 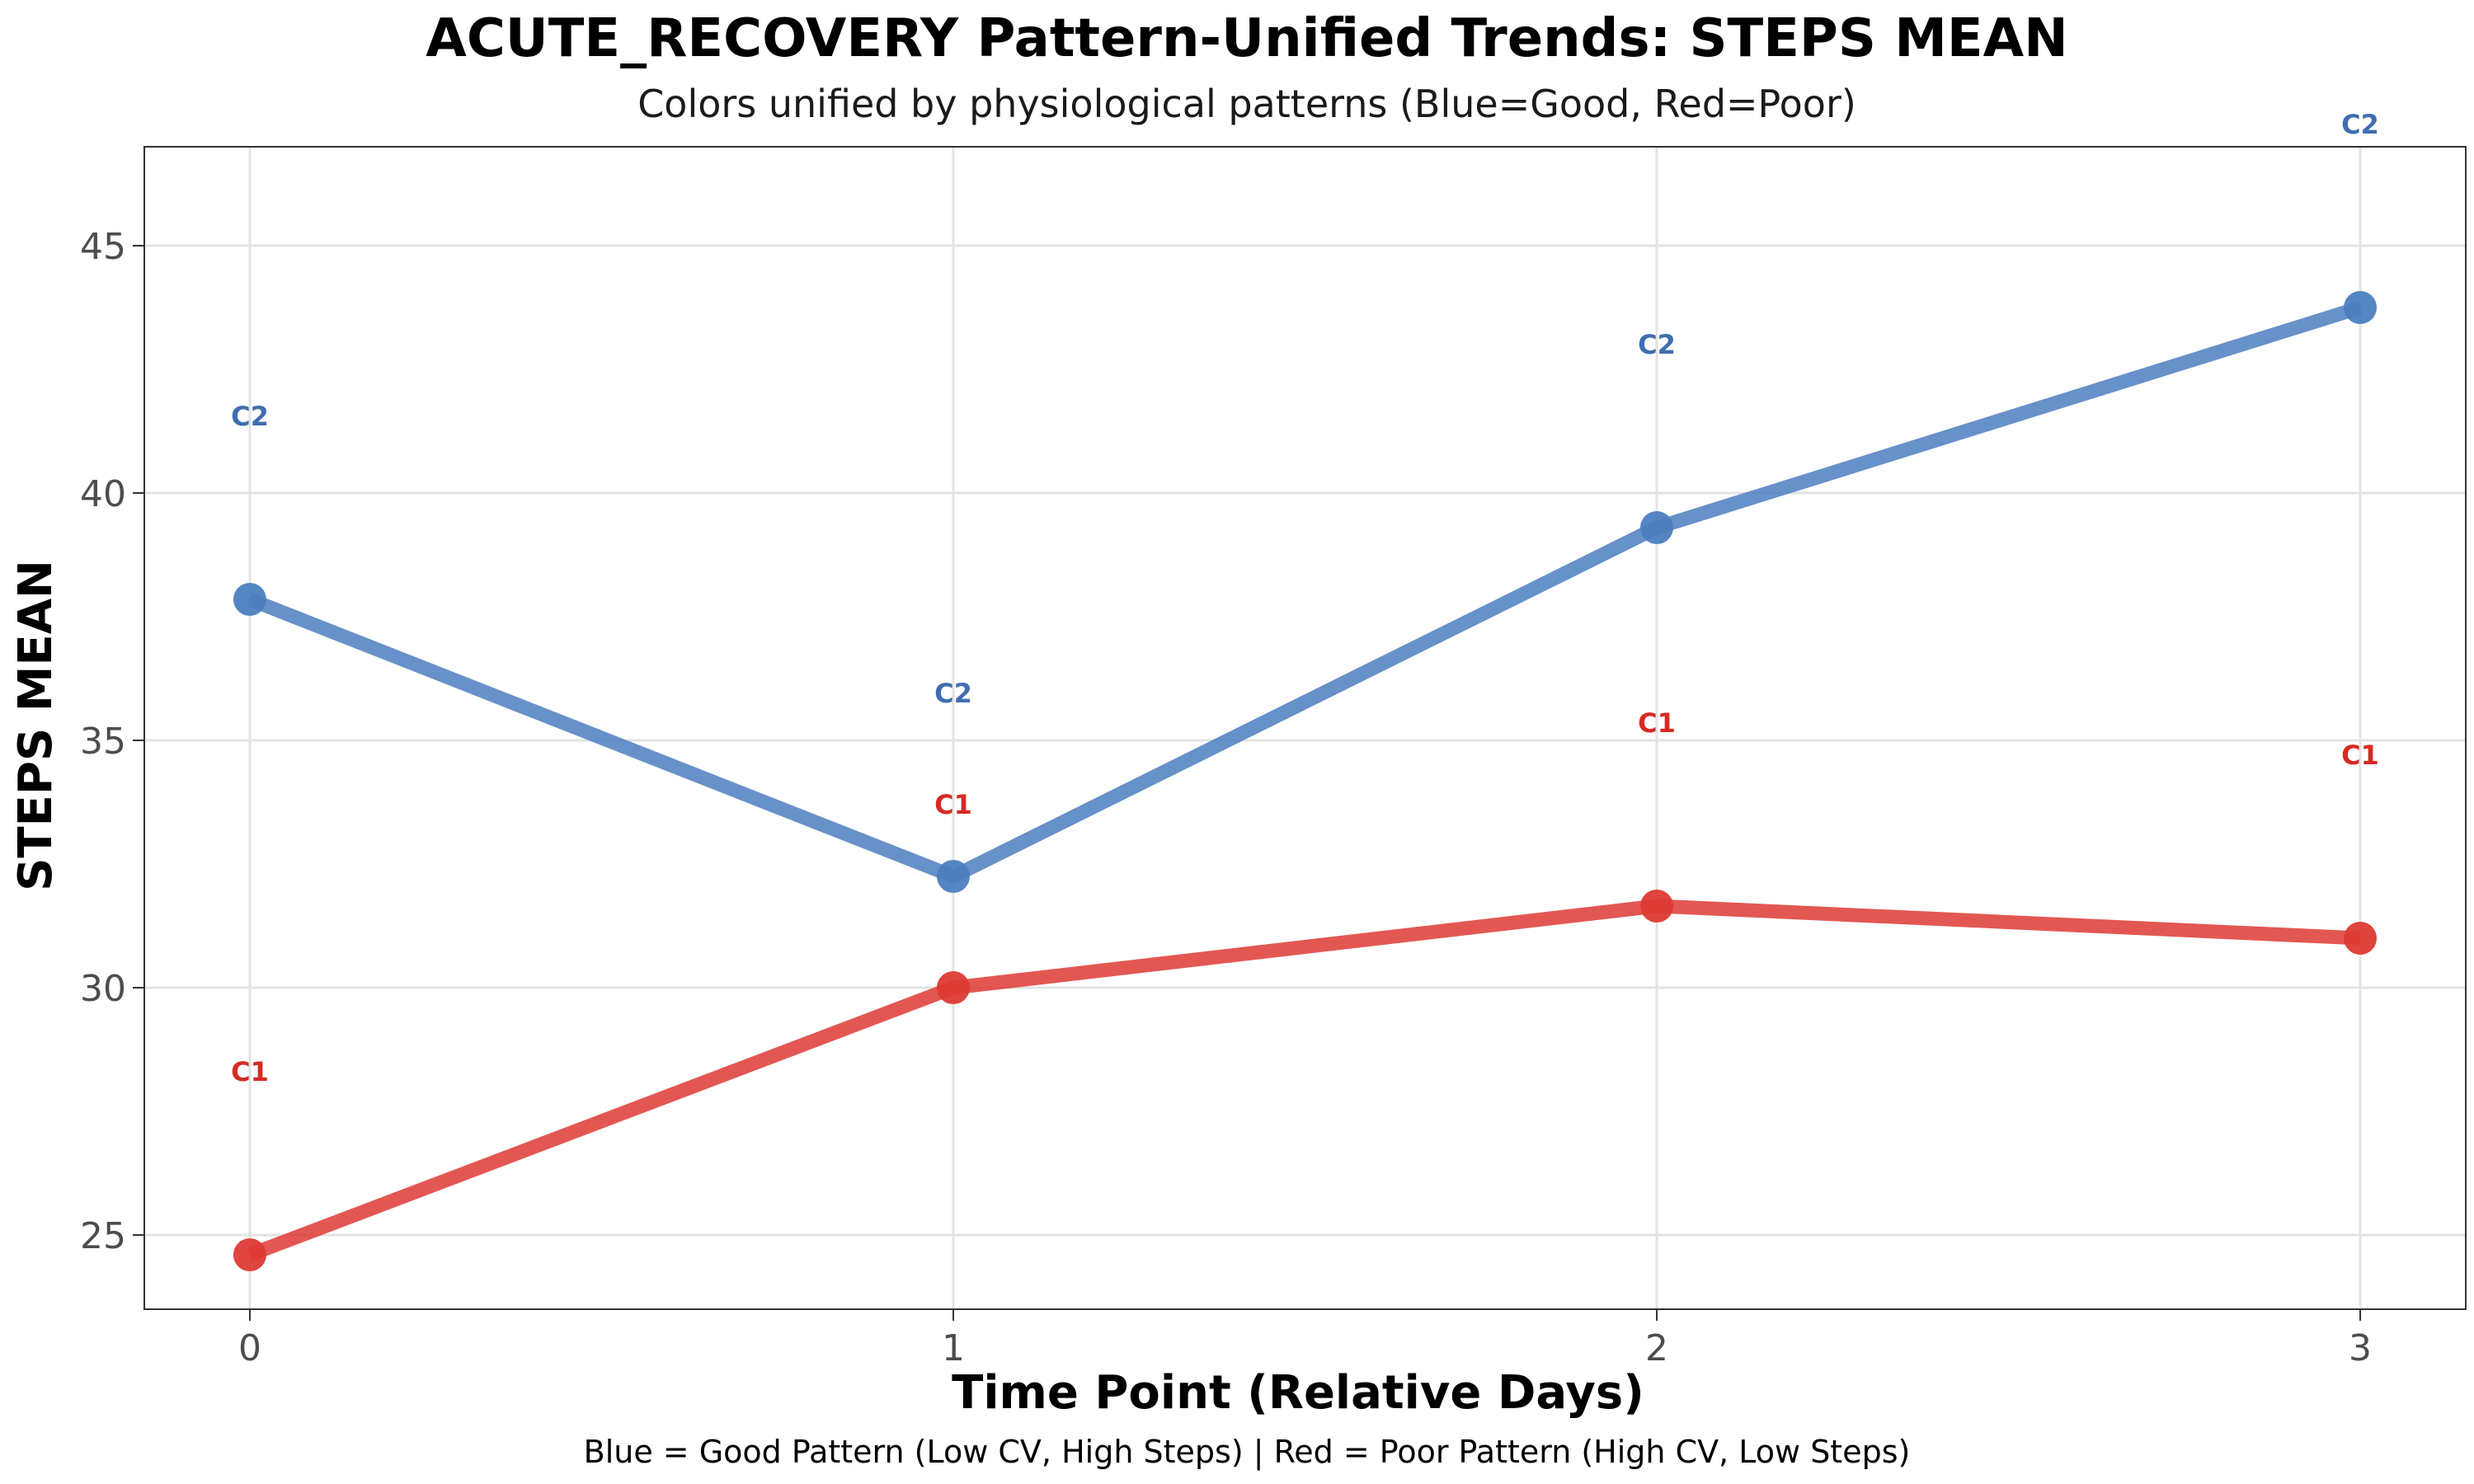 What do you see at coordinates (103, 989) in the screenshot?
I see `y-tick-label: 30` at bounding box center [103, 989].